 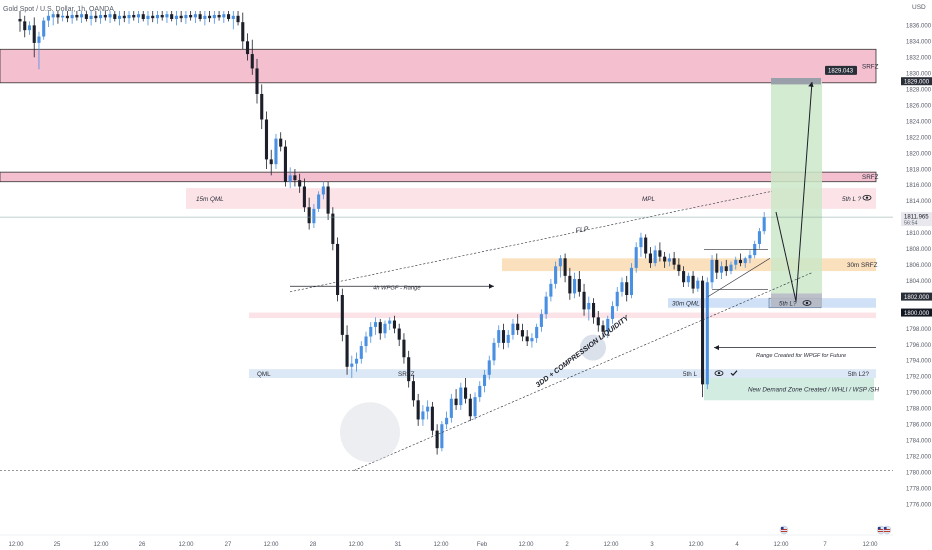 What do you see at coordinates (919, 410) in the screenshot?
I see `price-tick-label: 1788.000` at bounding box center [919, 410].